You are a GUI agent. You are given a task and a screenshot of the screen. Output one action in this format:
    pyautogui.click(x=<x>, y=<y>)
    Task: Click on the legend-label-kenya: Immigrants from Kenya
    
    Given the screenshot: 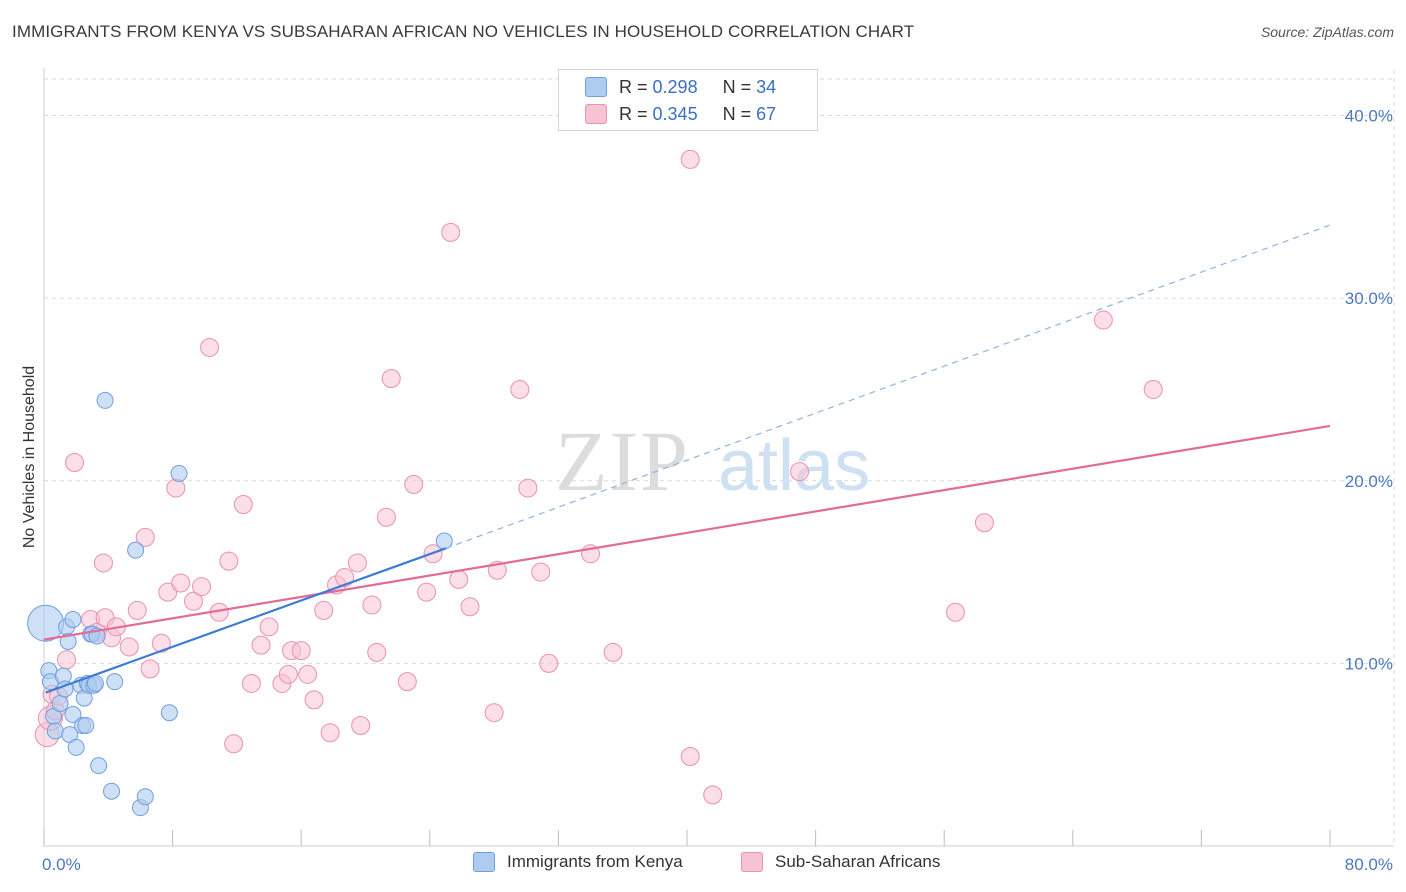 What is the action you would take?
    pyautogui.click(x=595, y=861)
    